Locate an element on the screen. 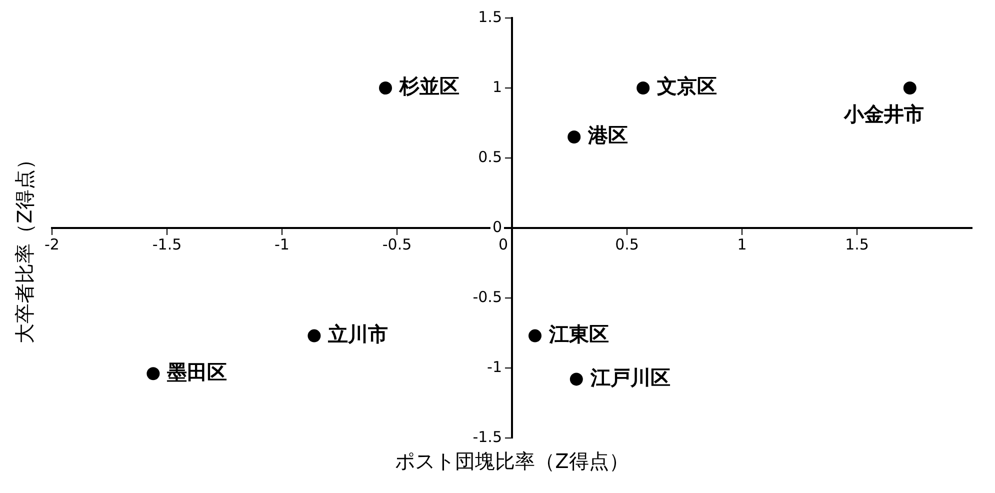 Image resolution: width=995 pixels, height=493 pixels. annotation: 文京区 is located at coordinates (687, 86).